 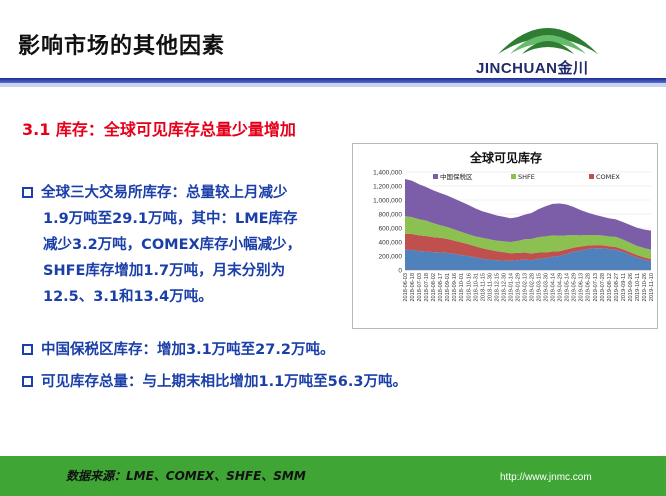 What do you see at coordinates (546, 477) in the screenshot?
I see `footer-url: http://www.jnmc.com` at bounding box center [546, 477].